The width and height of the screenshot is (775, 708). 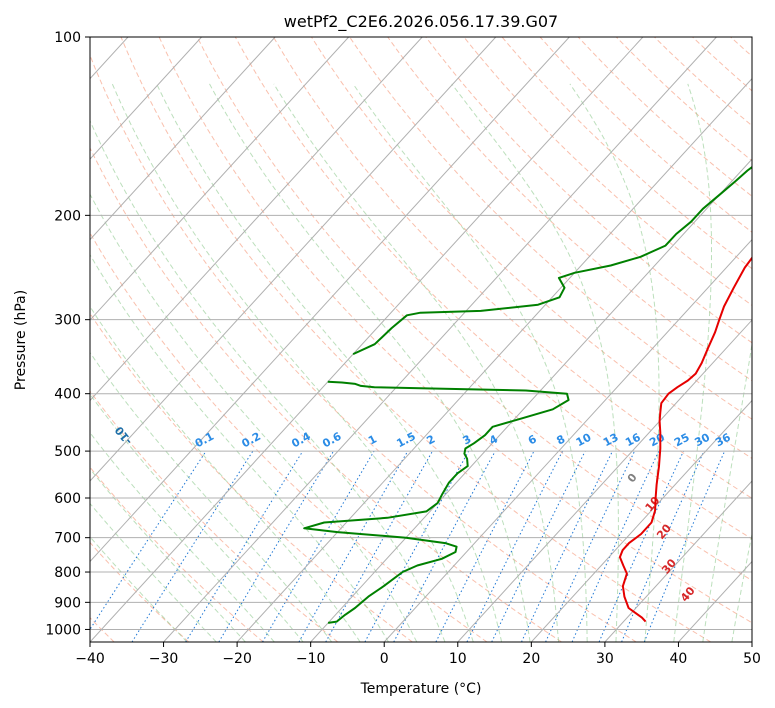 What do you see at coordinates (63, 630) in the screenshot?
I see `y-tick-label: 1000` at bounding box center [63, 630].